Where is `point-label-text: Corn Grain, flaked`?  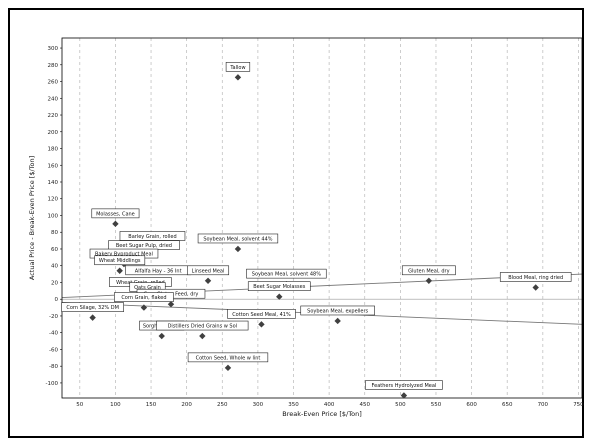
point-label-text: Corn Grain, flaked is located at coordinates (143, 298).